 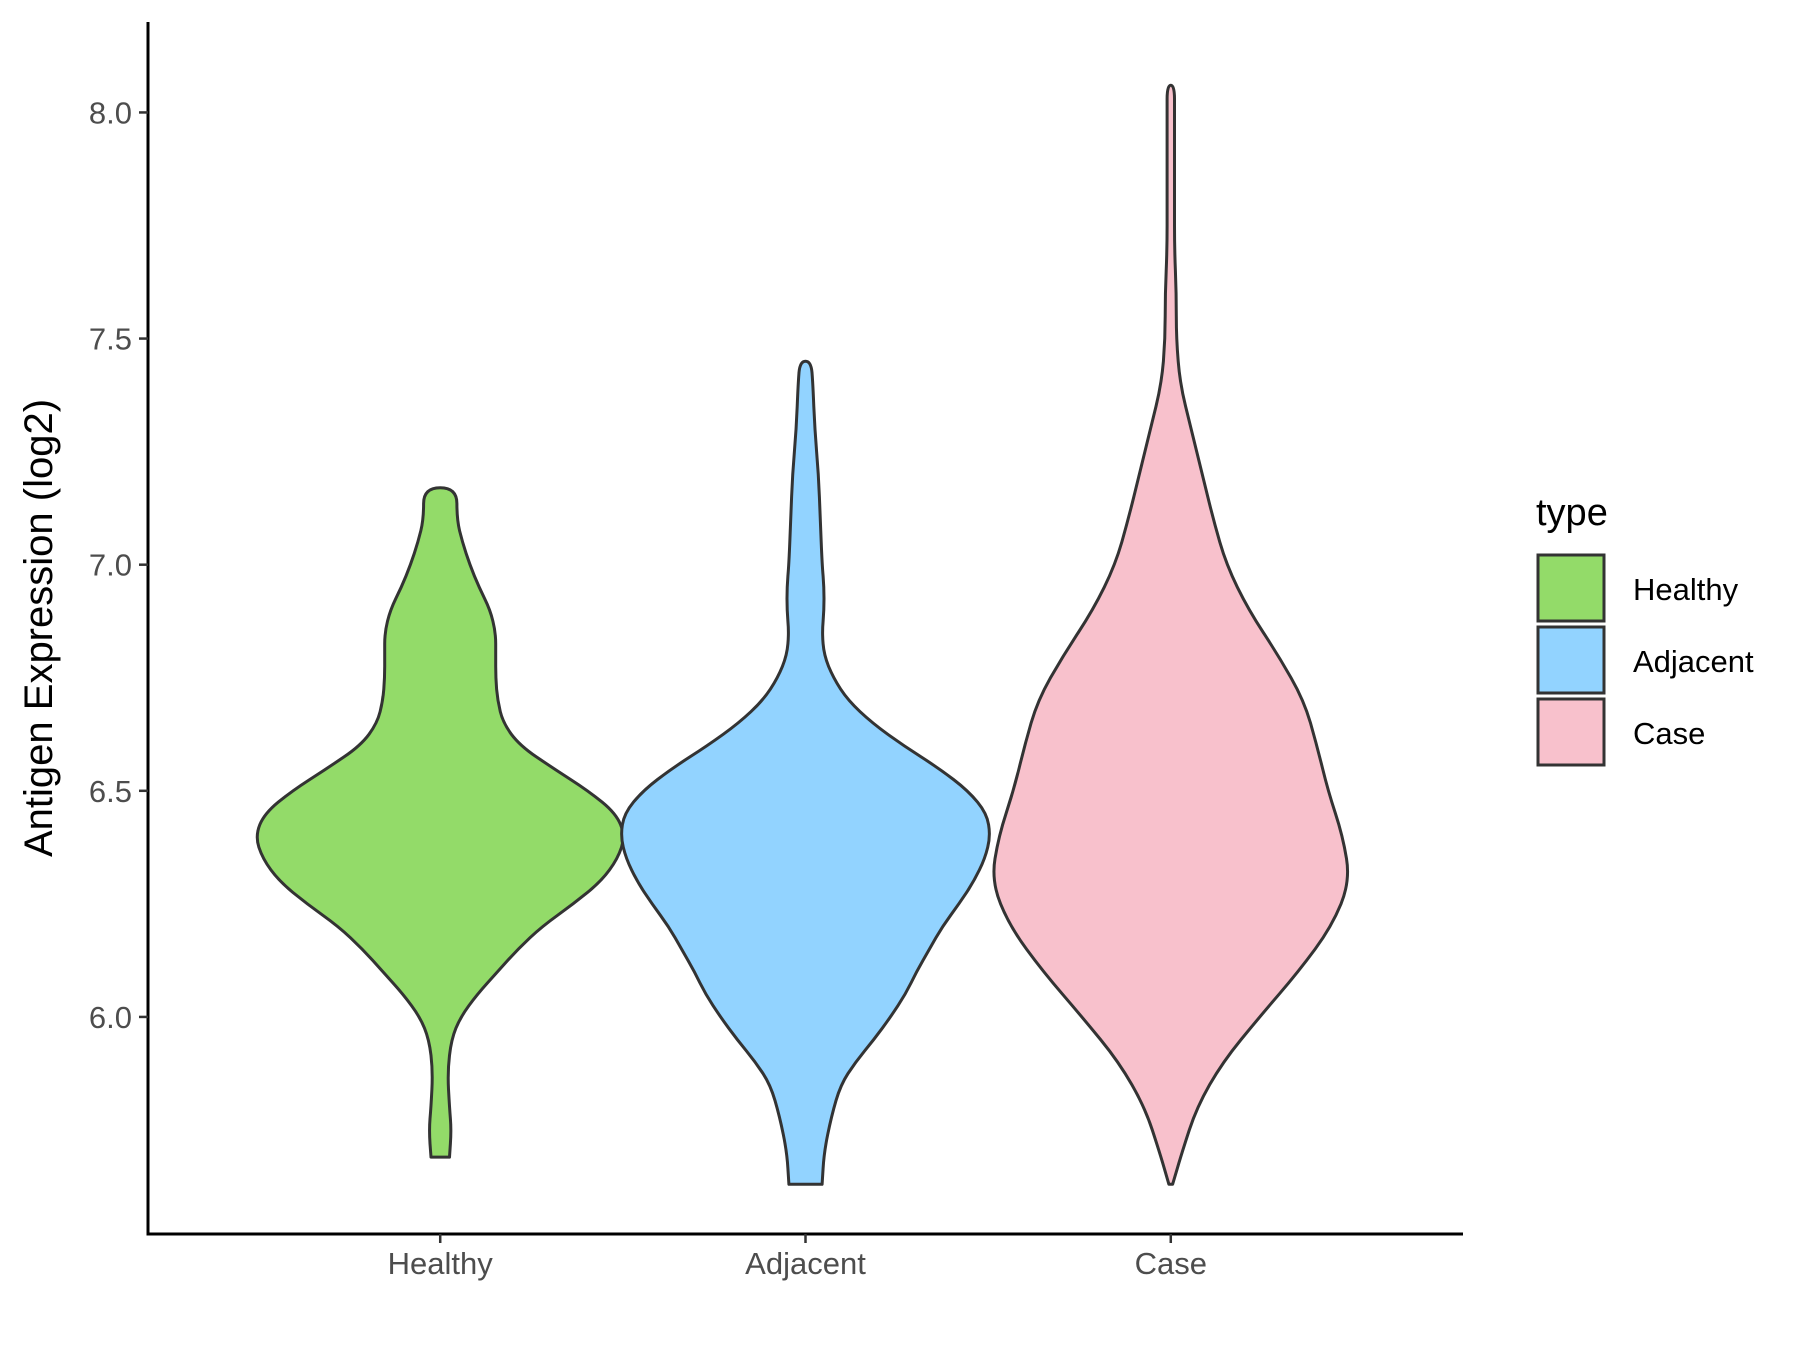 What do you see at coordinates (805, 1263) in the screenshot?
I see `x-tick-label: Adjacent` at bounding box center [805, 1263].